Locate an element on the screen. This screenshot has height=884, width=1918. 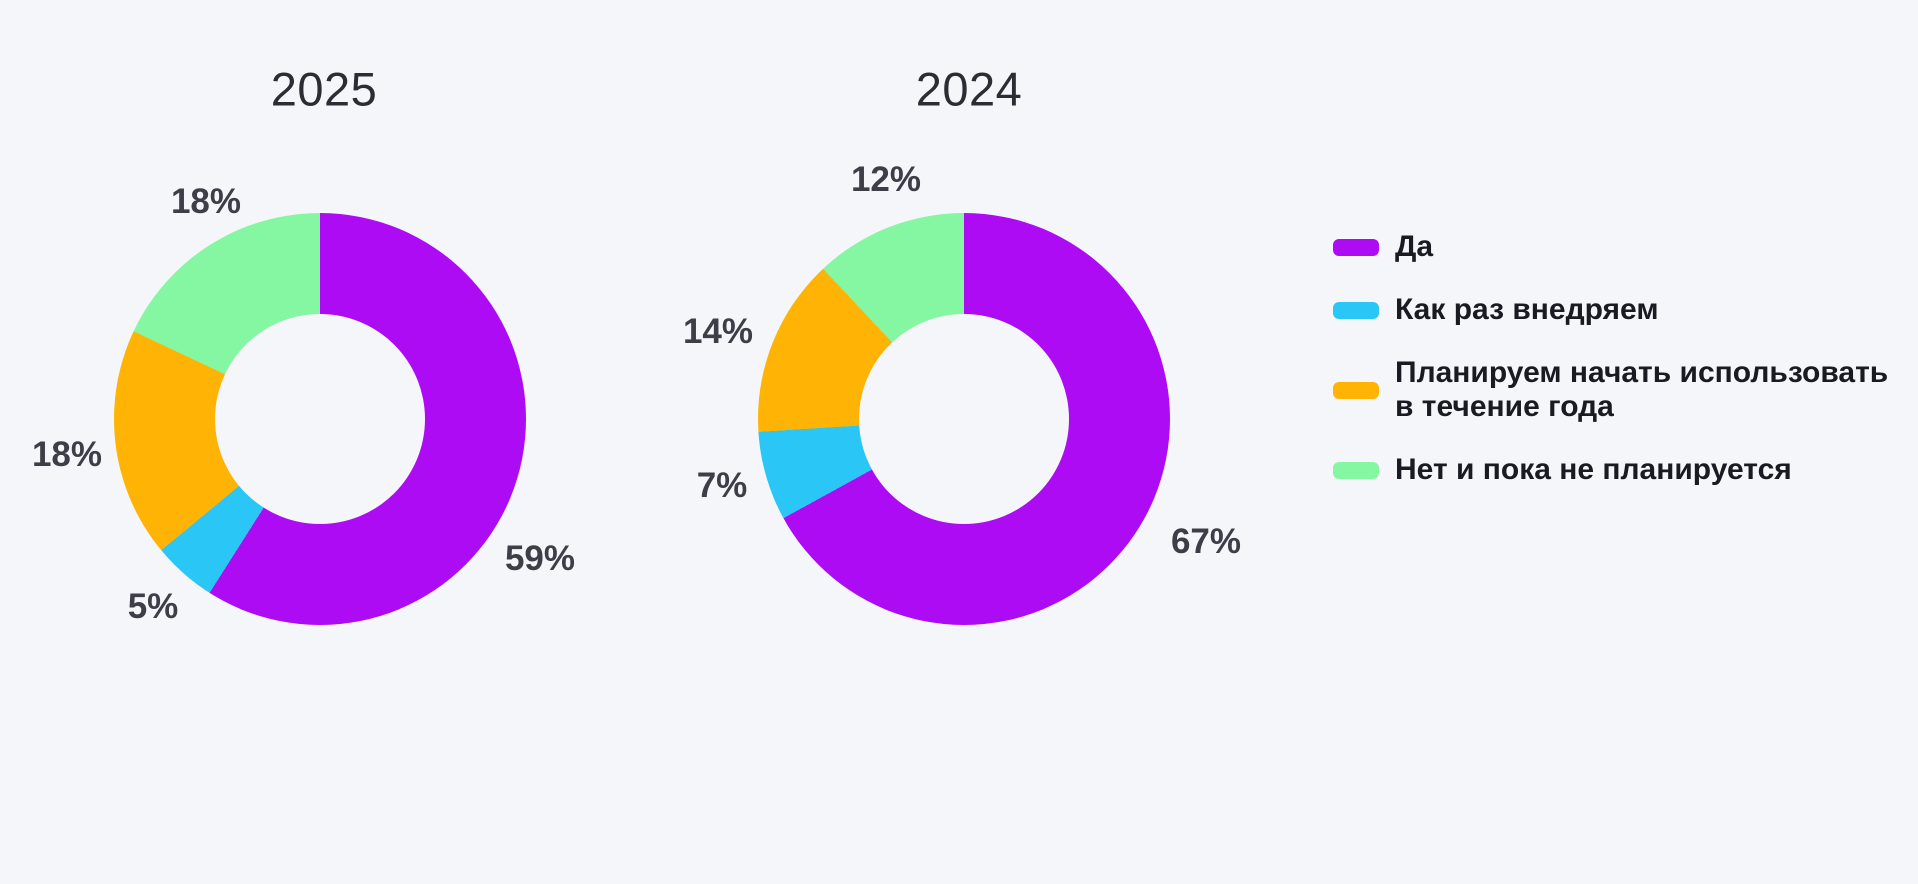
label-2025-yes: 59% is located at coordinates (540, 558).